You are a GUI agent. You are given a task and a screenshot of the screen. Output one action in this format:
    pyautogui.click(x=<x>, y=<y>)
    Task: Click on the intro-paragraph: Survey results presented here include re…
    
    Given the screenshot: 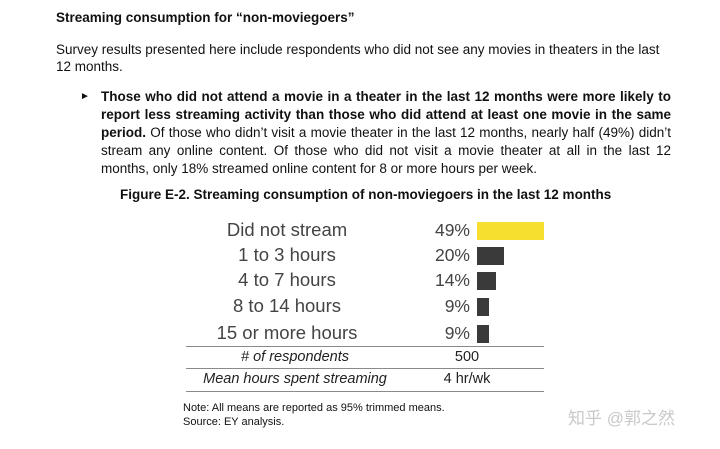 What is the action you would take?
    pyautogui.click(x=358, y=58)
    